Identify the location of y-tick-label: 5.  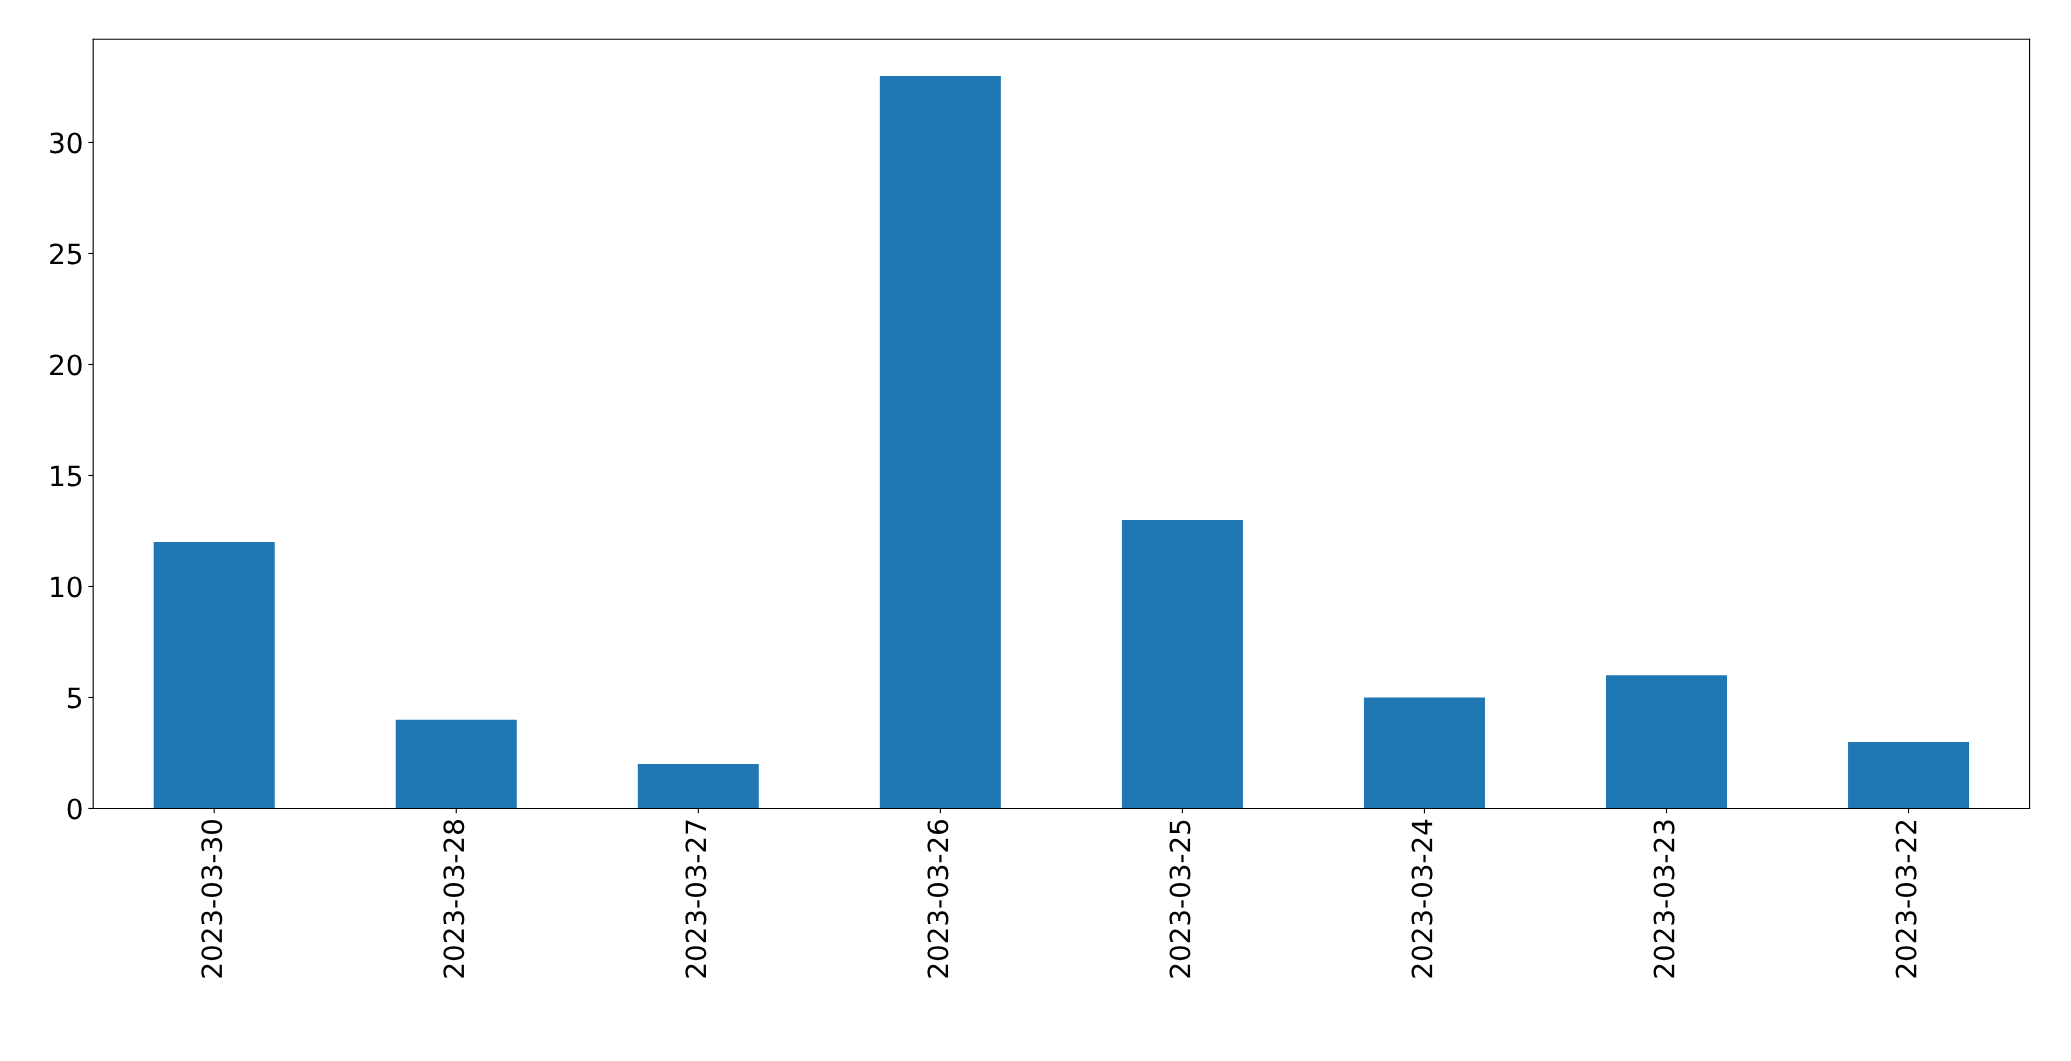
(74, 698).